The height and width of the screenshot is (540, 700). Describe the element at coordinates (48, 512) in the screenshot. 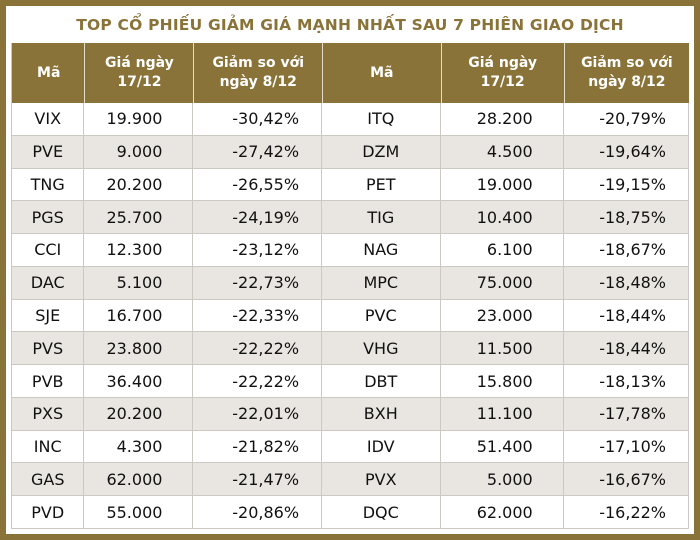

I see `code-cell: PVD` at that location.